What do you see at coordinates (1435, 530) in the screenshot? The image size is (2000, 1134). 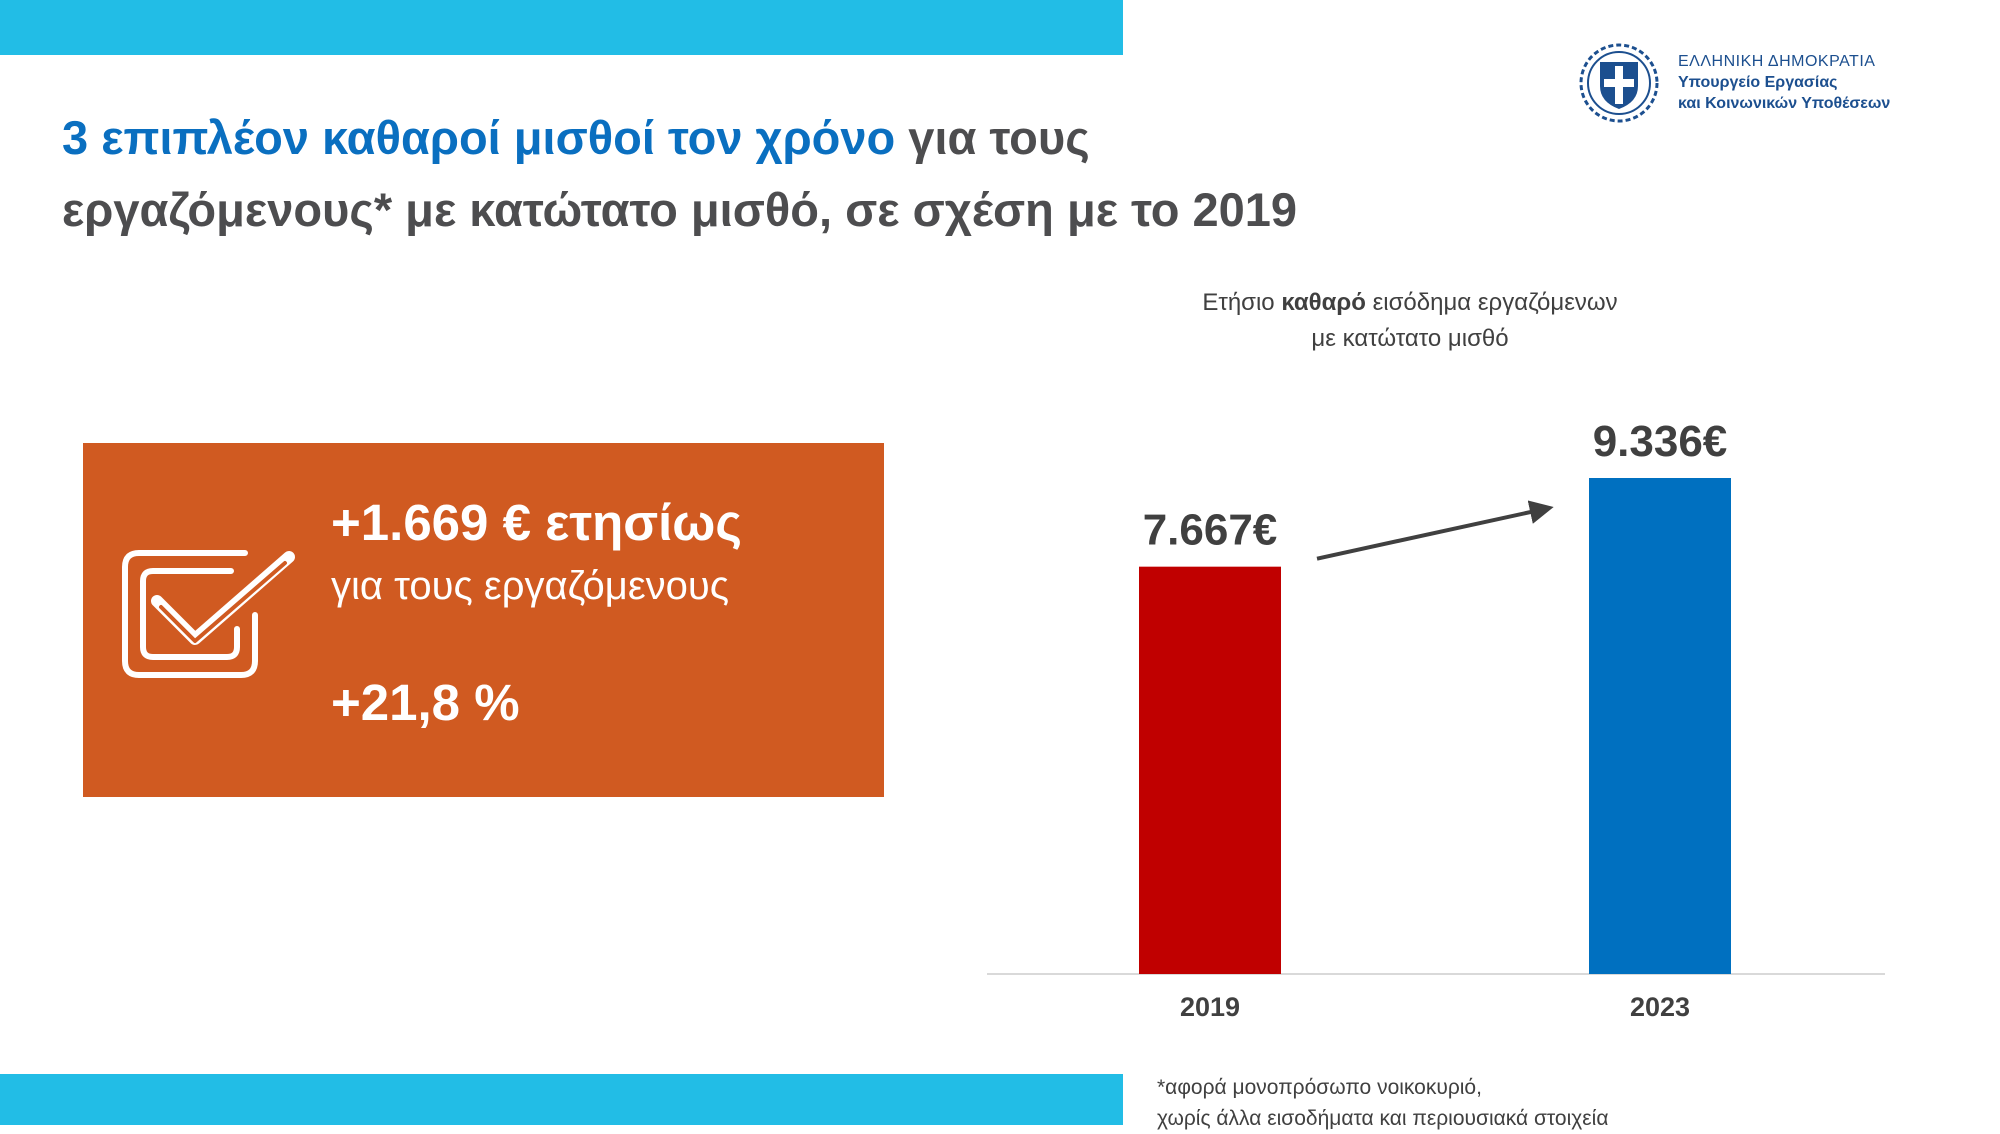 I see `arrow-up-right-icon` at bounding box center [1435, 530].